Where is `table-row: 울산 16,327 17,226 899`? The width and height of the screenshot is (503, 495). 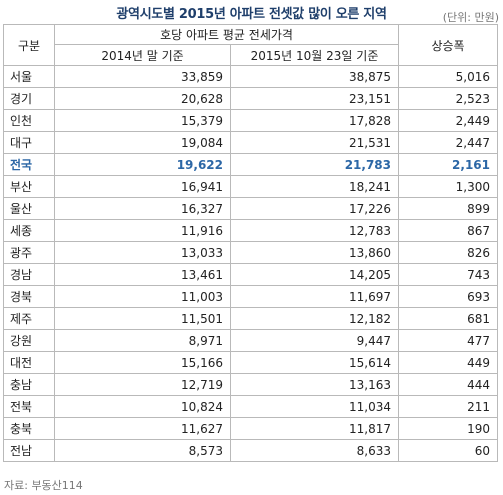 table-row: 울산 16,327 17,226 899 is located at coordinates (251, 208).